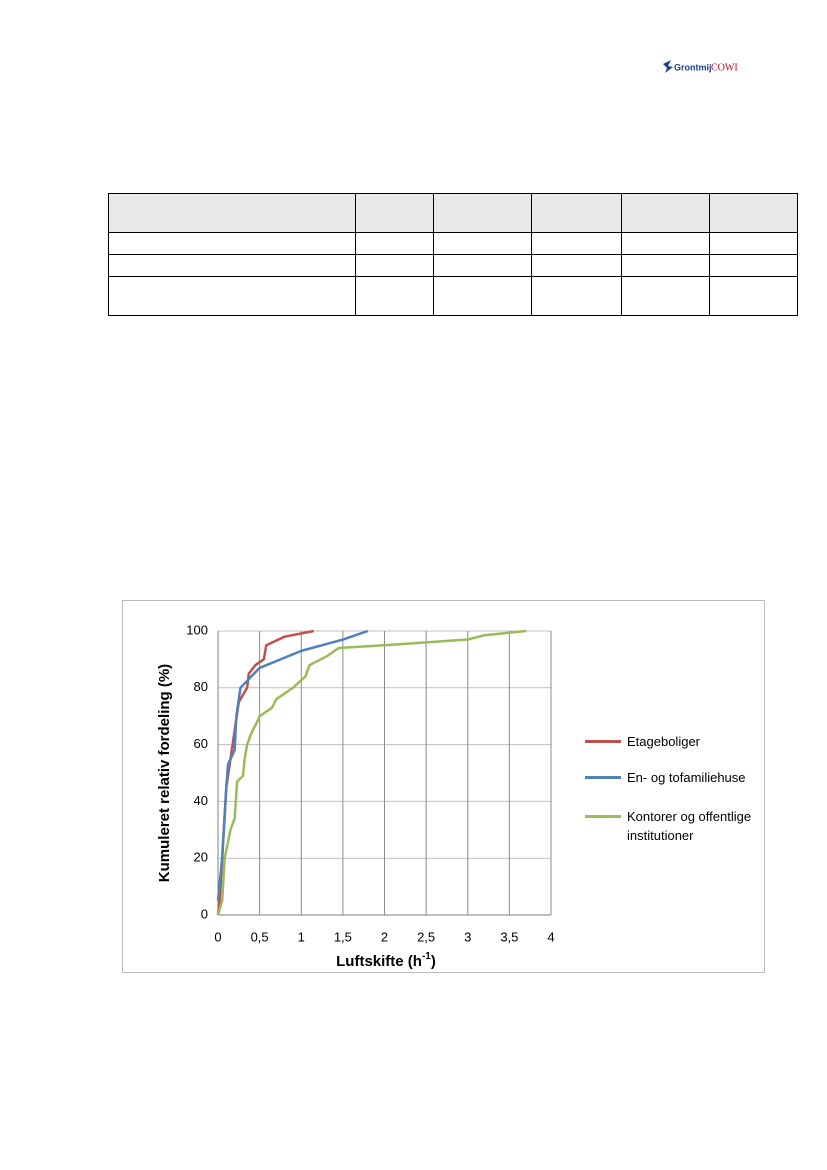 This screenshot has height=1170, width=827. Describe the element at coordinates (663, 741) in the screenshot. I see `legend-label: Etageboliger` at that location.